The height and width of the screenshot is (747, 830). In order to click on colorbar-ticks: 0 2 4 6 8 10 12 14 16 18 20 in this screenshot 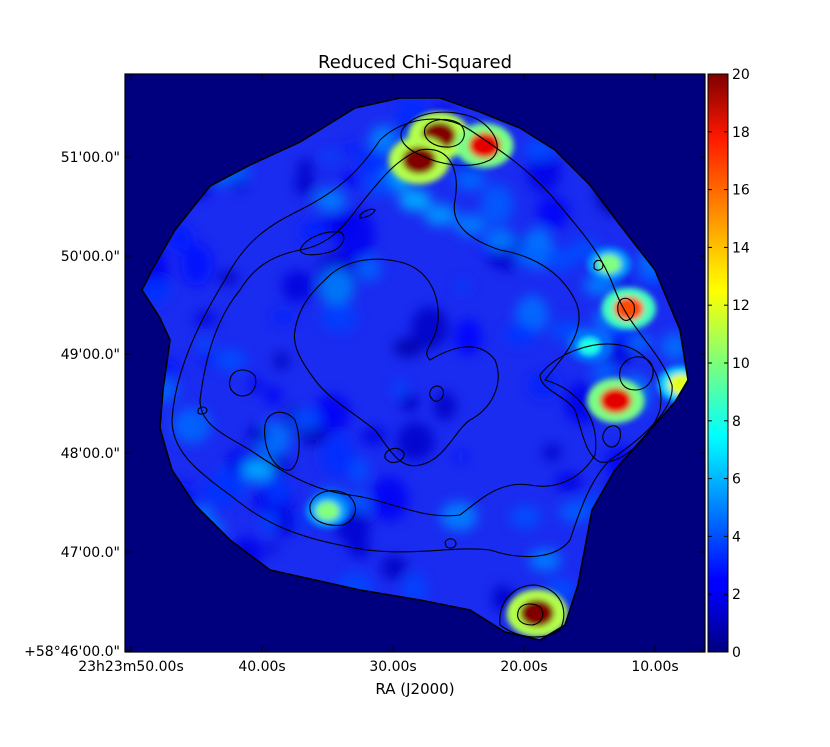, I will do `click(729, 364)`.